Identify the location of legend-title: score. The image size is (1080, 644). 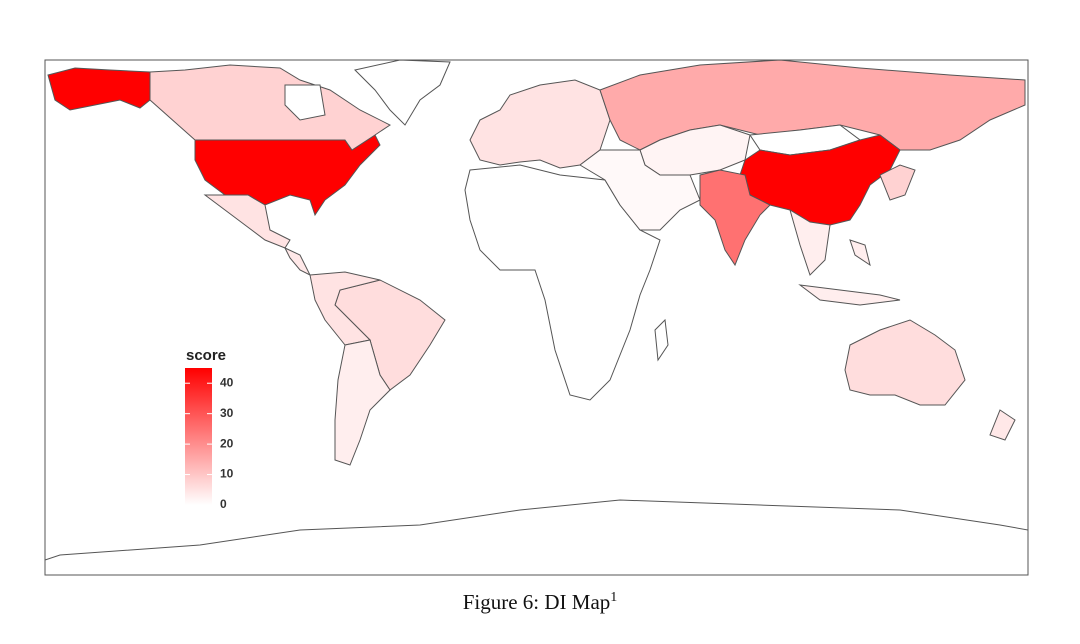
(206, 355).